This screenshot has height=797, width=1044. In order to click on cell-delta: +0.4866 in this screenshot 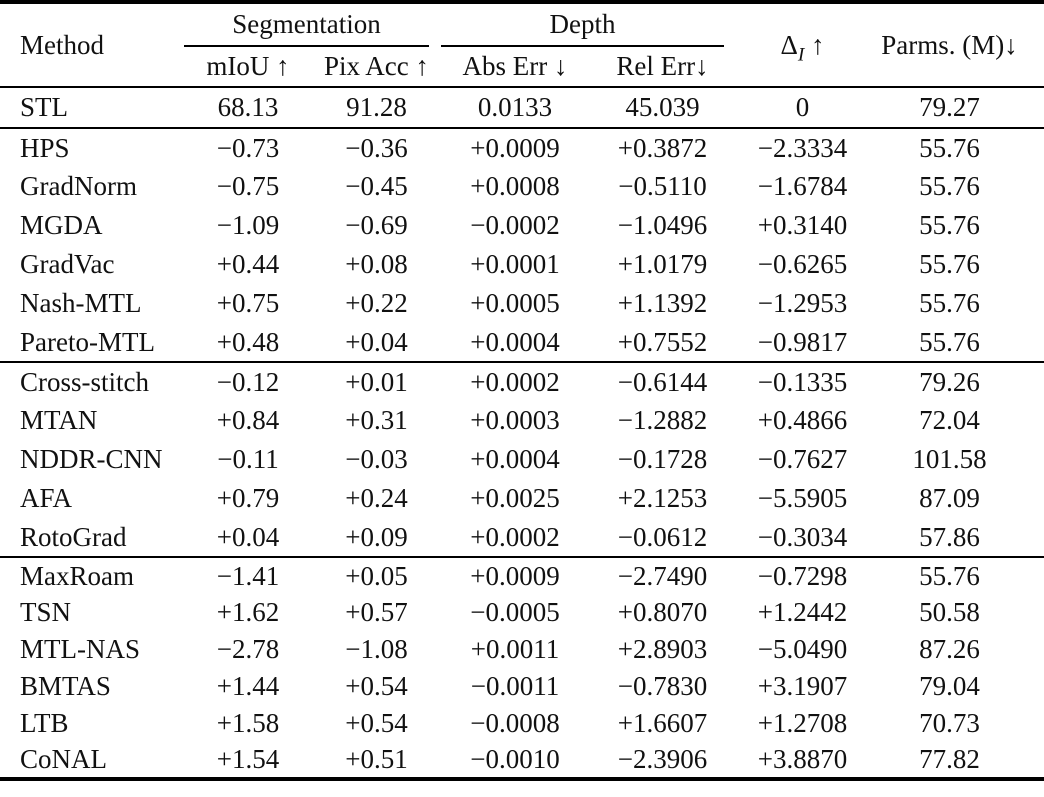, I will do `click(802, 420)`.